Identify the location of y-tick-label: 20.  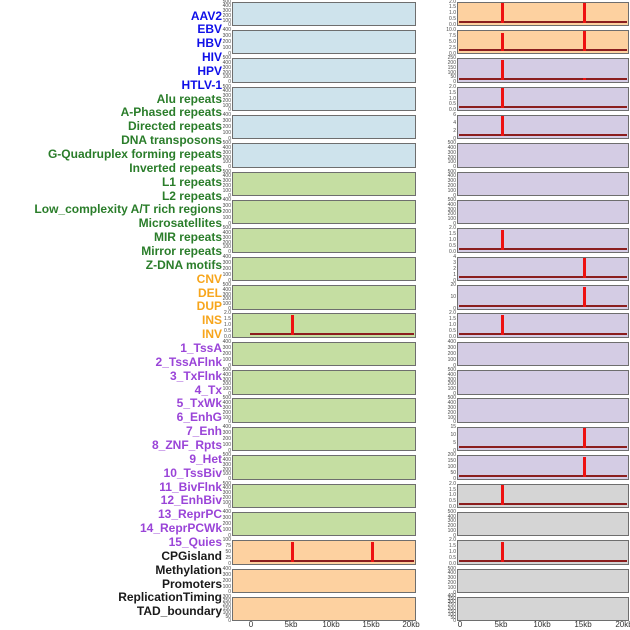
(453, 285).